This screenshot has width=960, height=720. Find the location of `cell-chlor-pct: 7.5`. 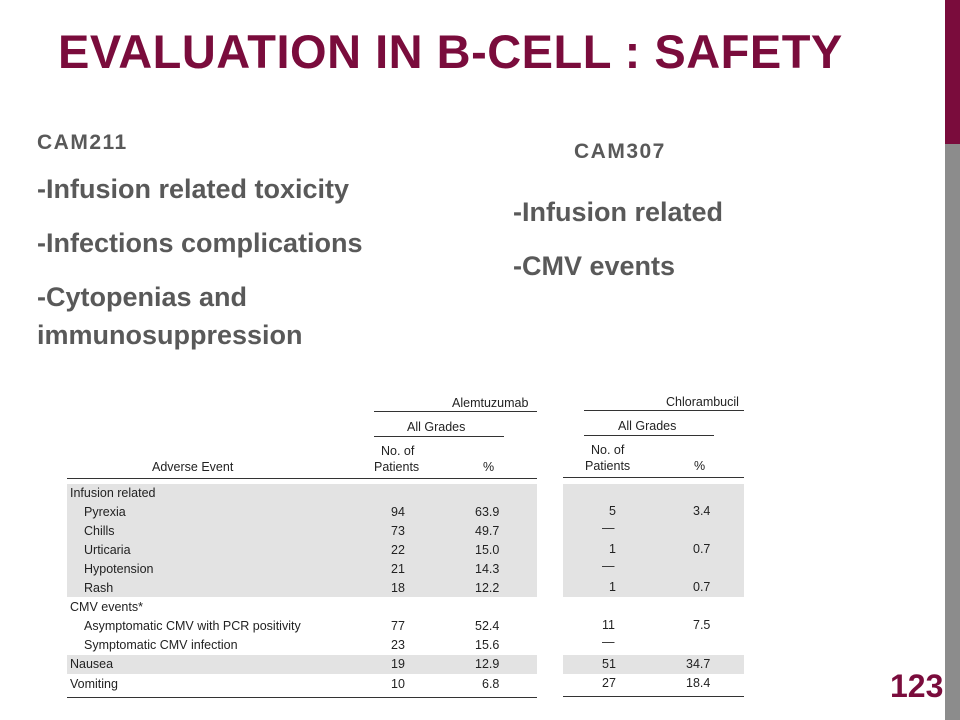

cell-chlor-pct: 7.5 is located at coordinates (702, 625).